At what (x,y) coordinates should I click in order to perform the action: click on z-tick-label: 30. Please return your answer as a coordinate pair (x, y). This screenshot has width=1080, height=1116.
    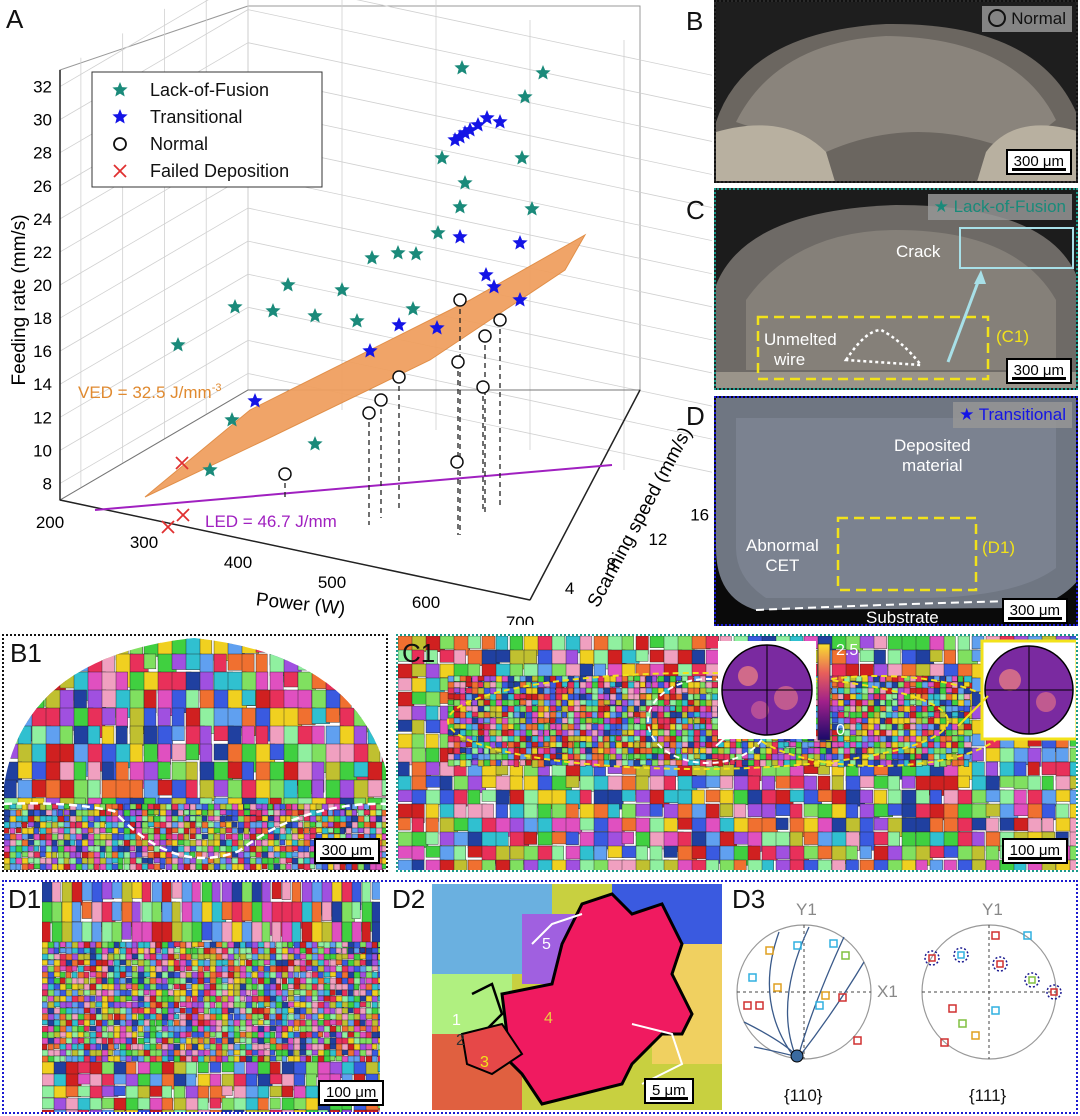
    Looking at the image, I should click on (42, 120).